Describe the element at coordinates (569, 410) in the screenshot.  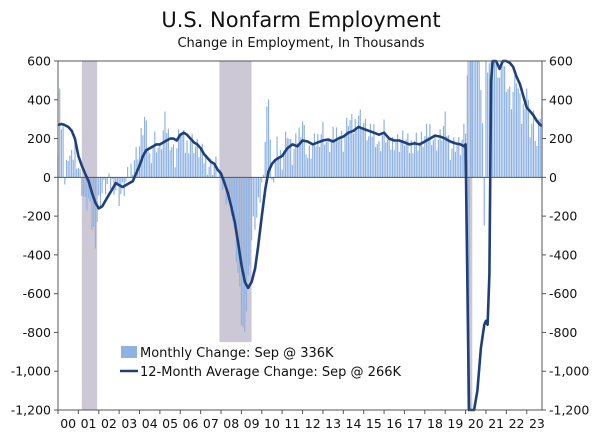
I see `y-tick-label-right: -1,200` at that location.